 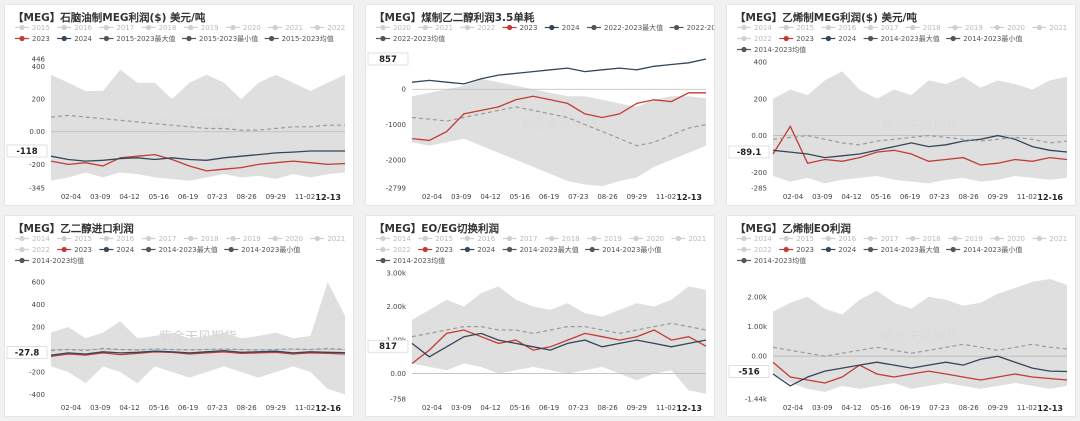 I want to click on chart-title: 【MEG】石脑油制MEG利润($) 美元/吨, so click(x=109, y=18).